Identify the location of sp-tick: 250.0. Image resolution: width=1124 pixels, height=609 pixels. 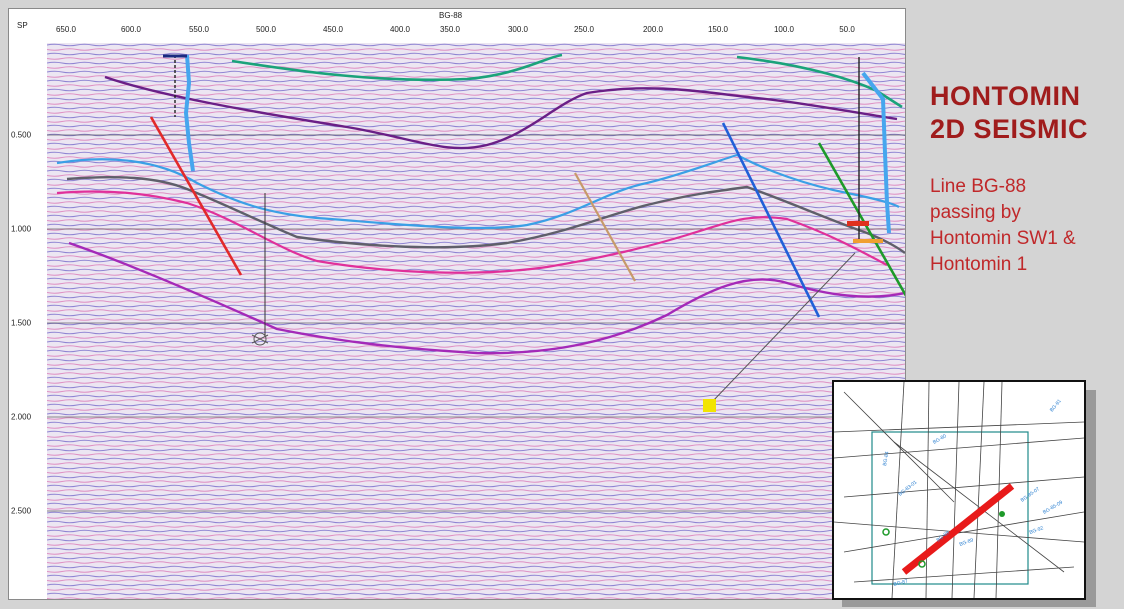
(584, 29).